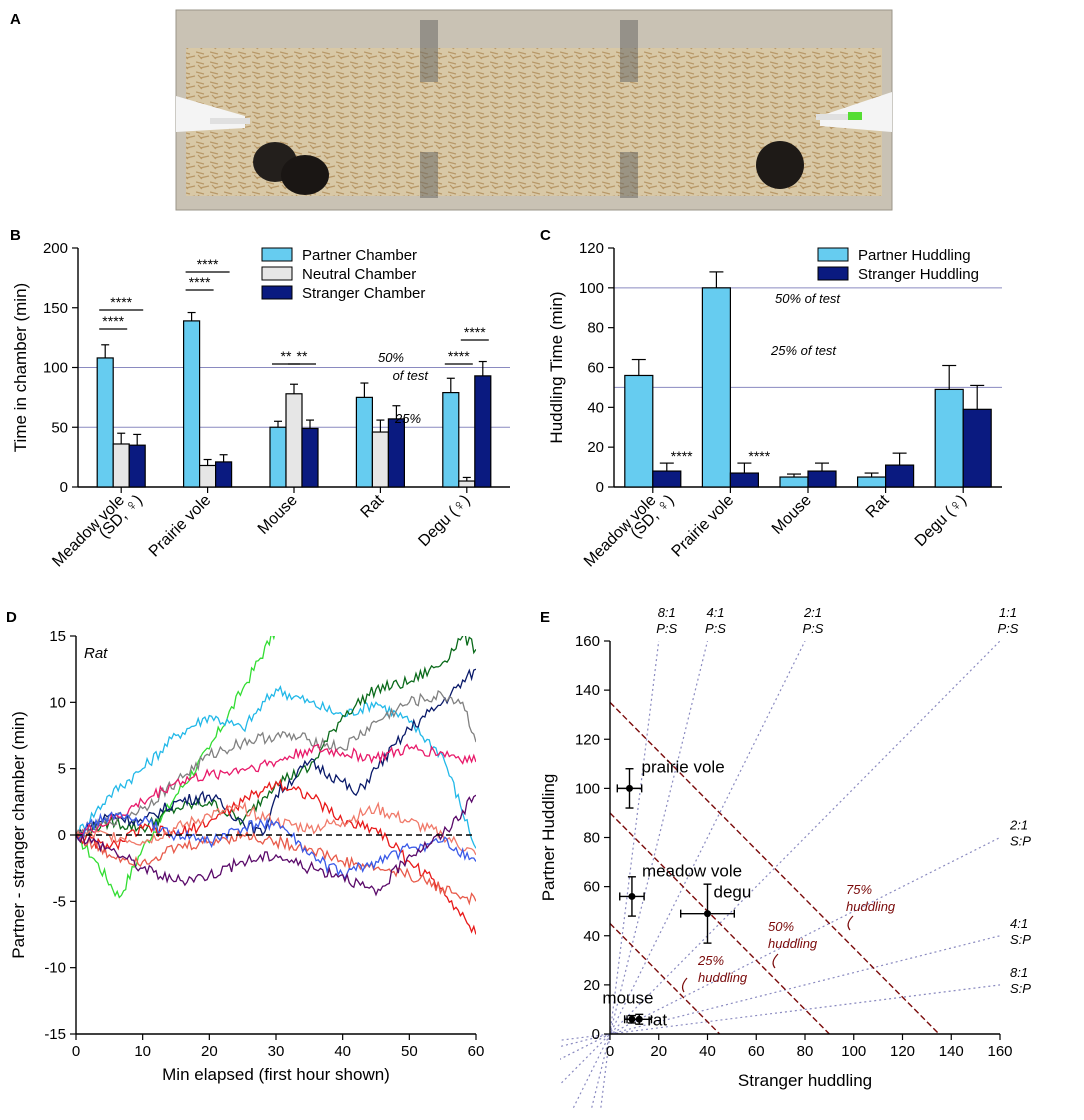 The width and height of the screenshot is (1084, 1120). Describe the element at coordinates (363, 293) in the screenshot. I see `legend-label: Stranger Chamber` at that location.